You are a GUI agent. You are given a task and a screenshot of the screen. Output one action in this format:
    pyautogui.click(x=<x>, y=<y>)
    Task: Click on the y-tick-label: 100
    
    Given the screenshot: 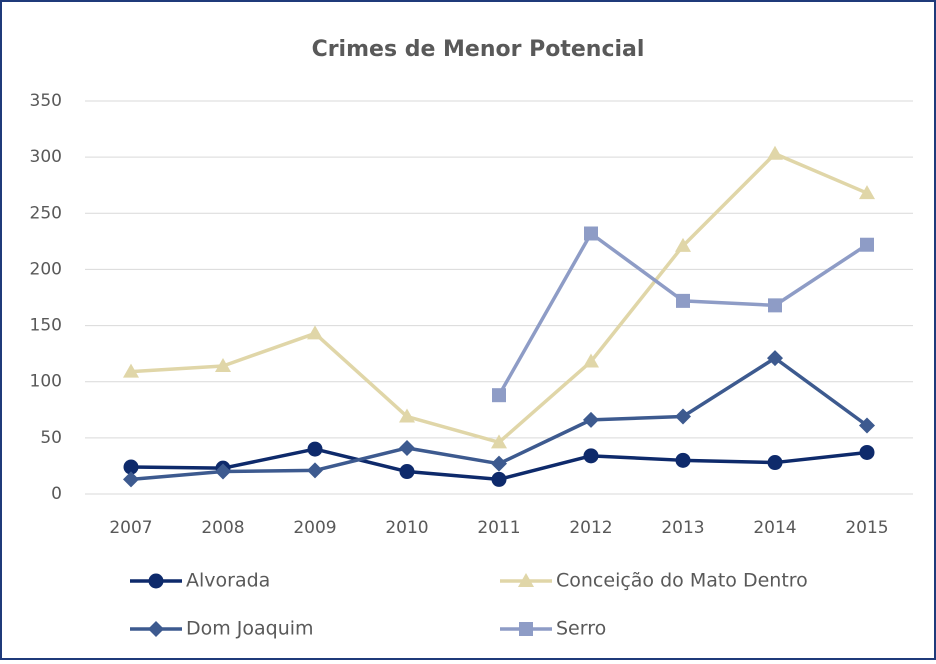 What is the action you would take?
    pyautogui.click(x=46, y=382)
    